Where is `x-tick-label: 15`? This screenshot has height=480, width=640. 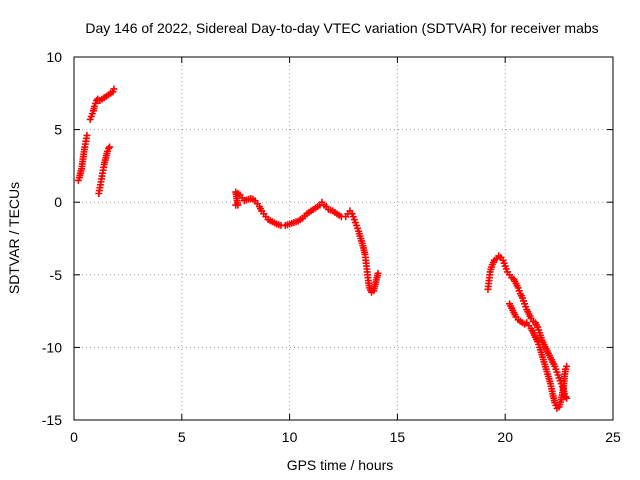 x-tick-label: 15 is located at coordinates (398, 437).